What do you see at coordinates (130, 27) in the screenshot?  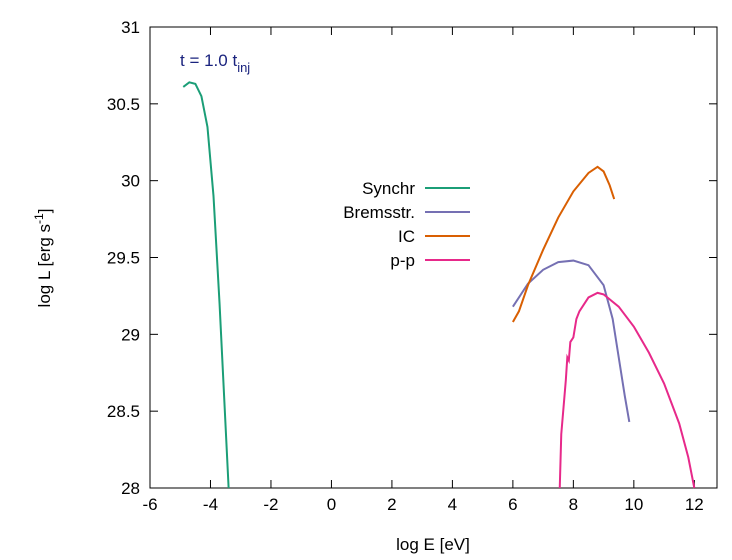 I see `y-tick-label: 31` at bounding box center [130, 27].